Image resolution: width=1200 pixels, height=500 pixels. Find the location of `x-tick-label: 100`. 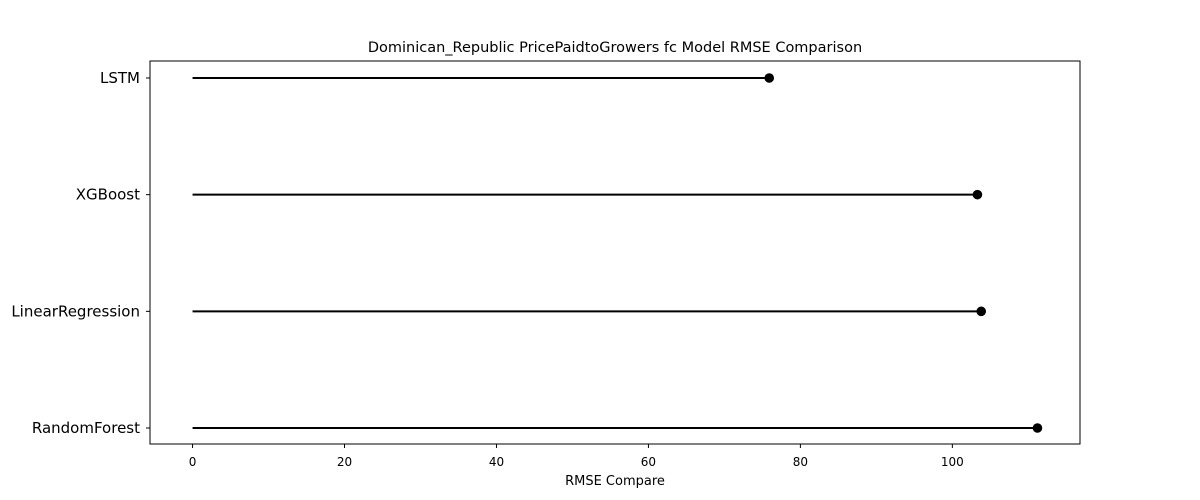

x-tick-label: 100 is located at coordinates (952, 462).